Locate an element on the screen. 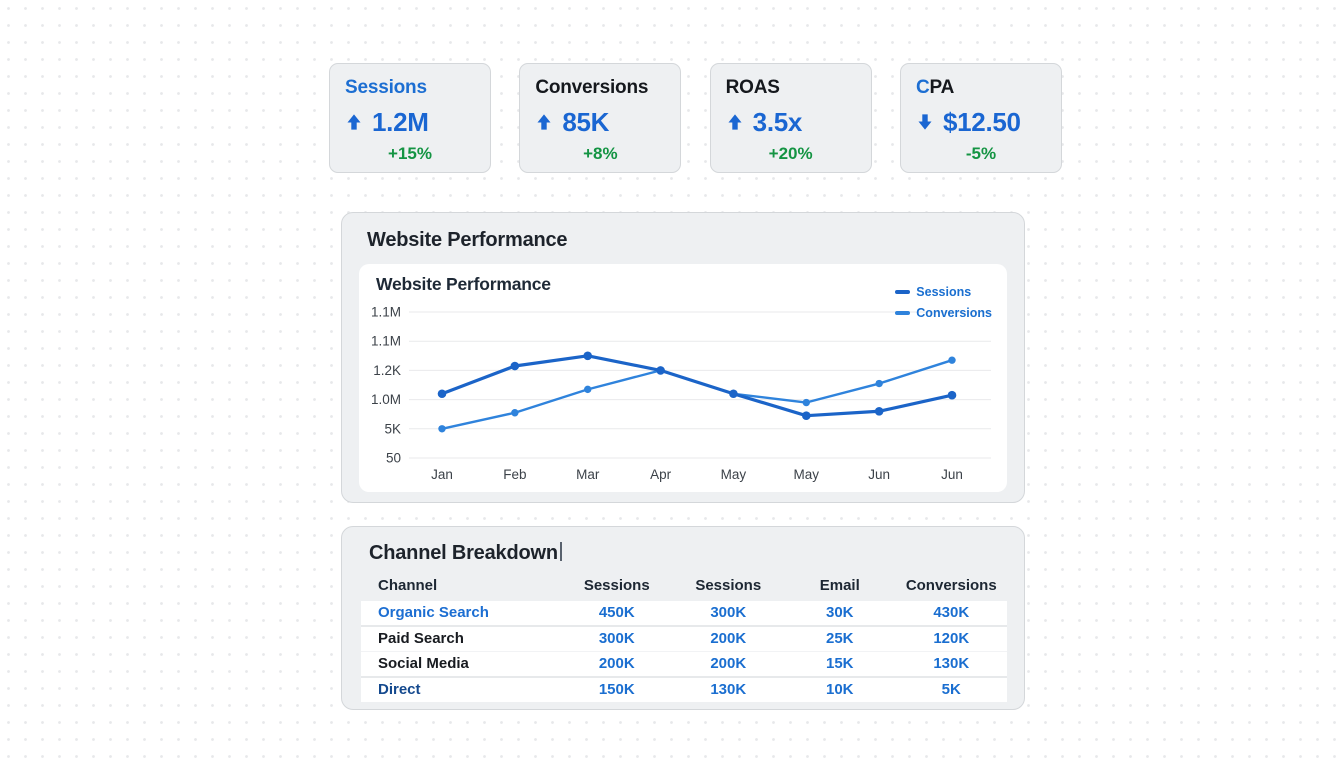 The width and height of the screenshot is (1344, 768). kpi-card: CPA $12.50 -5% is located at coordinates (980, 118).